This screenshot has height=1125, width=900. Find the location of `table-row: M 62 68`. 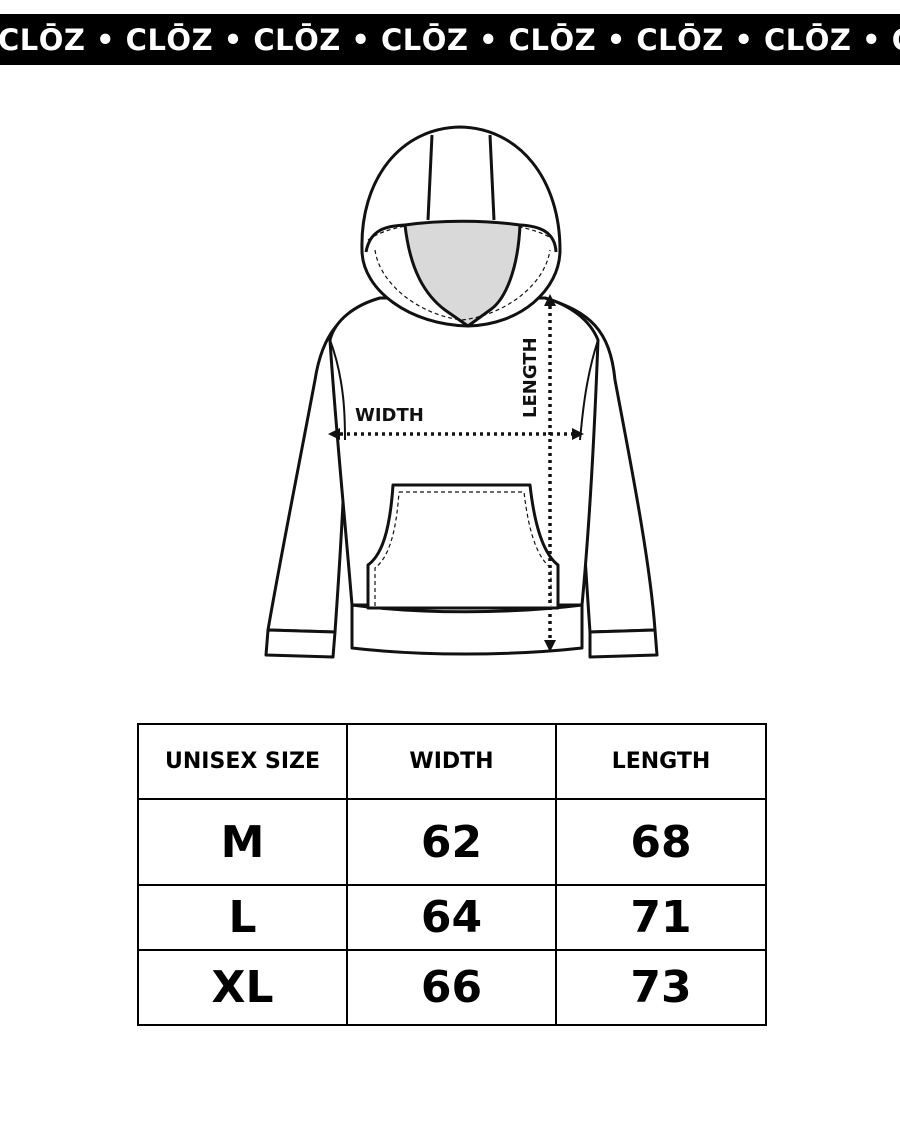

table-row: M 62 68 is located at coordinates (452, 842).